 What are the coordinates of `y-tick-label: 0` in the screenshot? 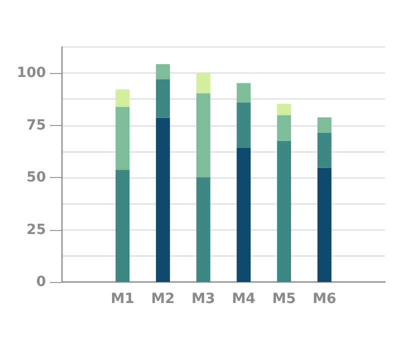 It's located at (41, 282).